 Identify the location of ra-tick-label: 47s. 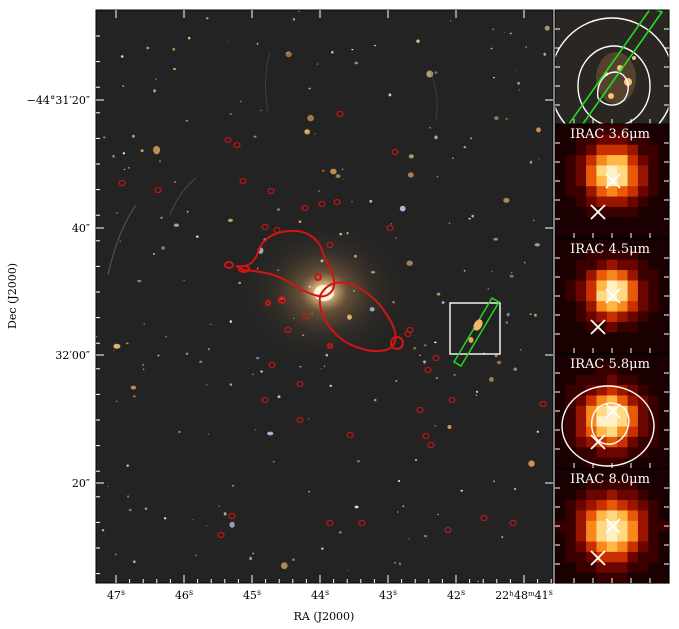
(116, 595).